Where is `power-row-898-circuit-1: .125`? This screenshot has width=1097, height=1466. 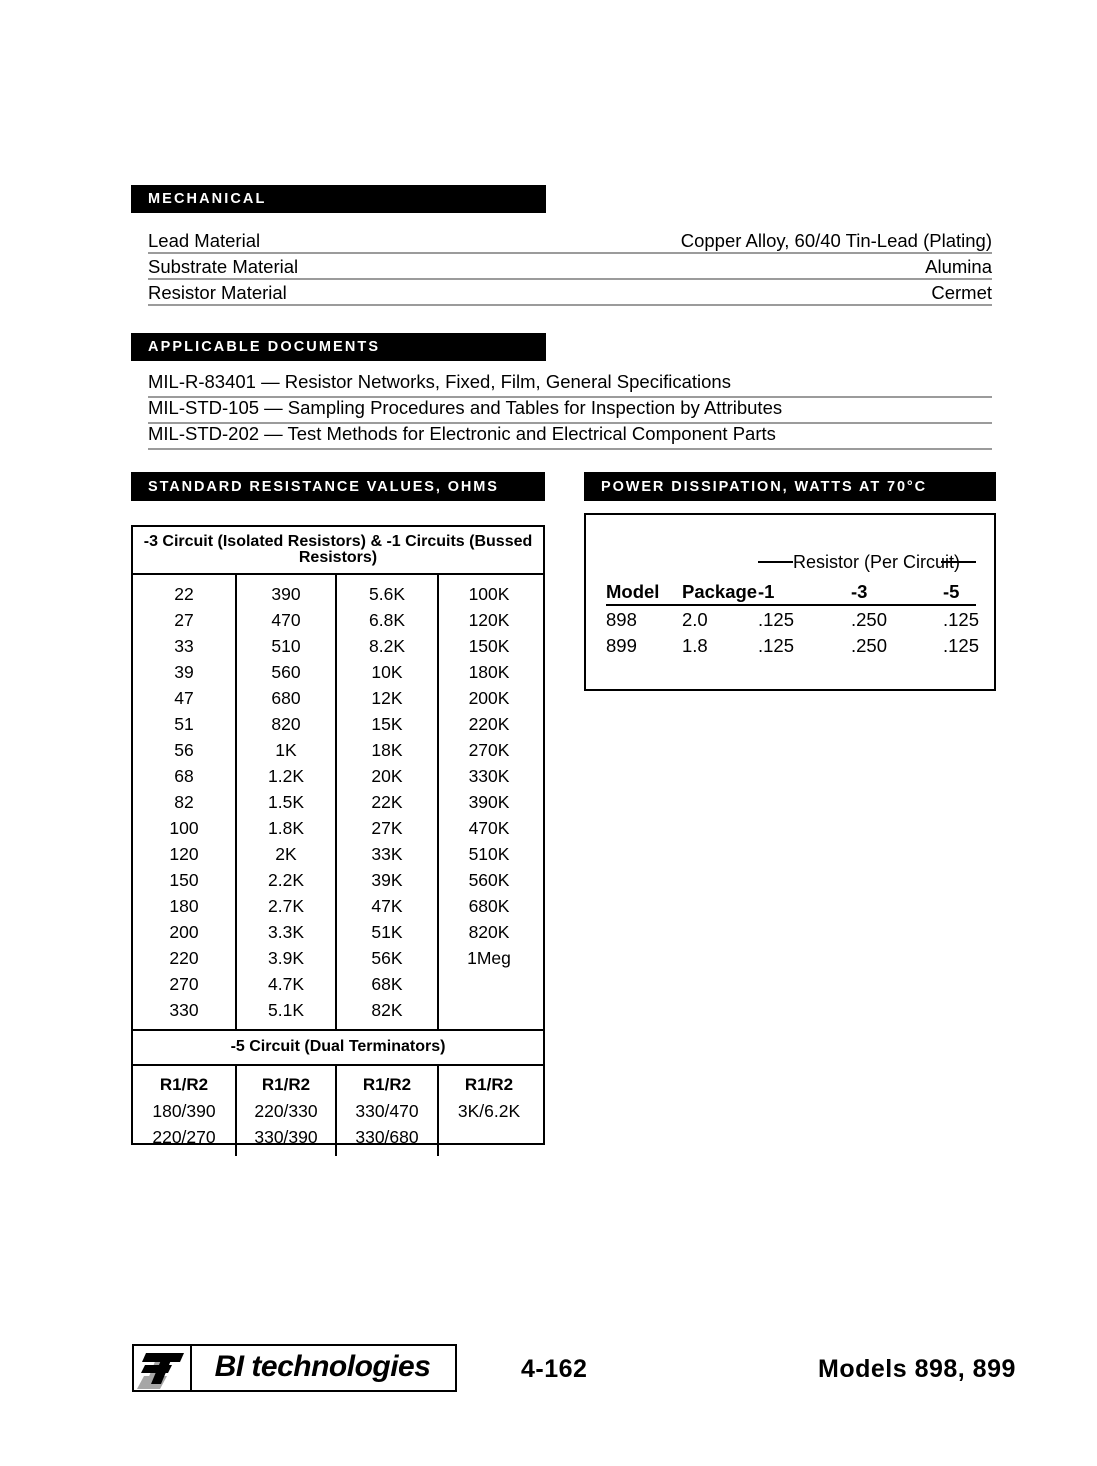 power-row-898-circuit-1: .125 is located at coordinates (776, 619).